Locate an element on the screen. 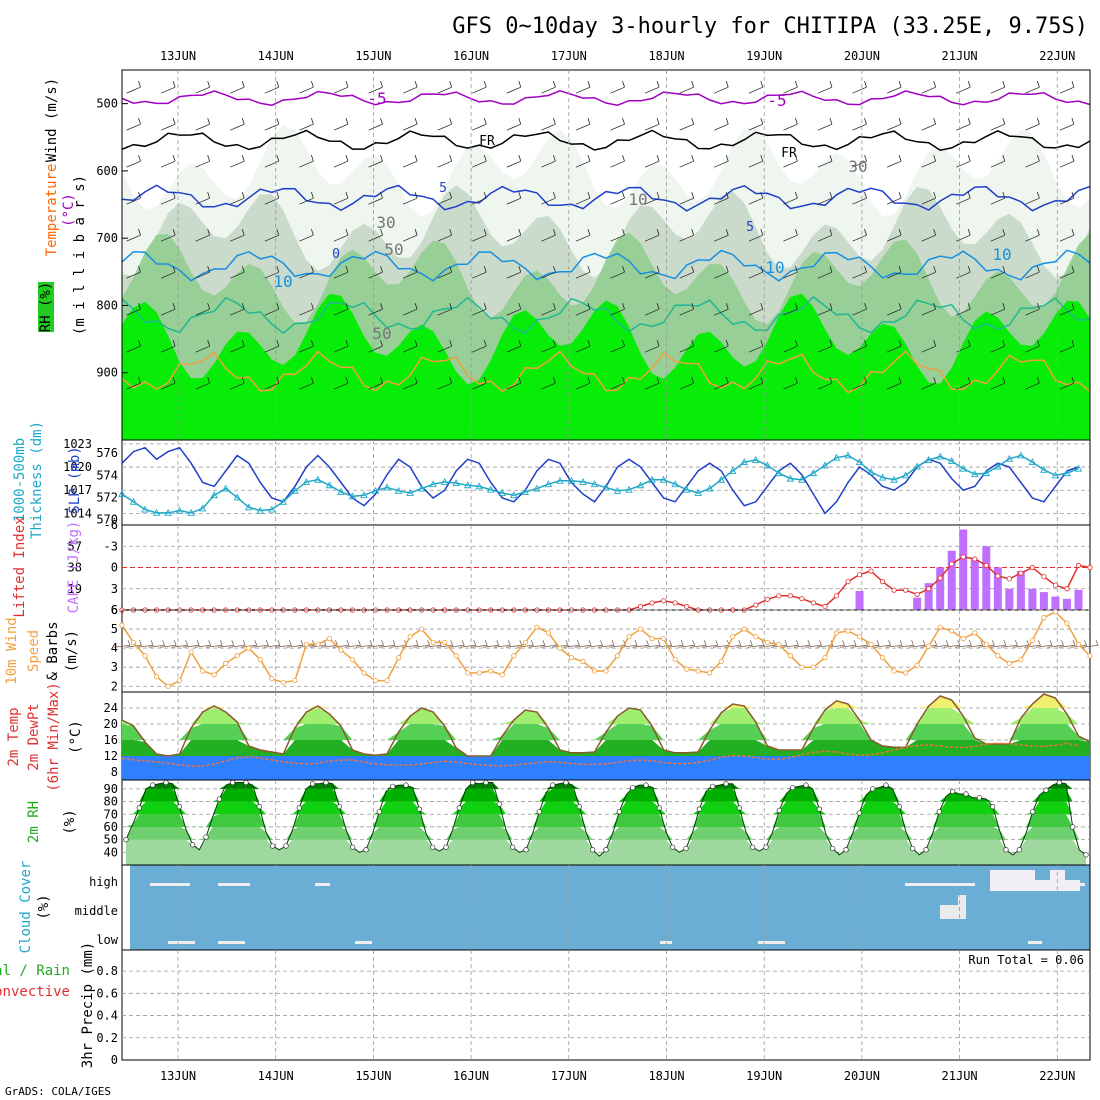 This screenshot has width=1100, height=1100. y-tick-label: 0.6 is located at coordinates (107, 993).